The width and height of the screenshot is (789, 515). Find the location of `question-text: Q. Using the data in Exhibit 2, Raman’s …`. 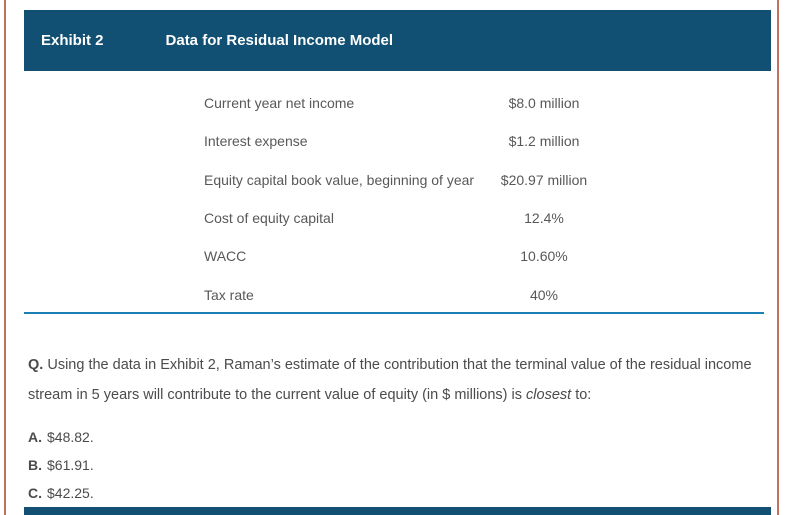

question-text: Q. Using the data in Exhibit 2, Raman’s … is located at coordinates (395, 380).